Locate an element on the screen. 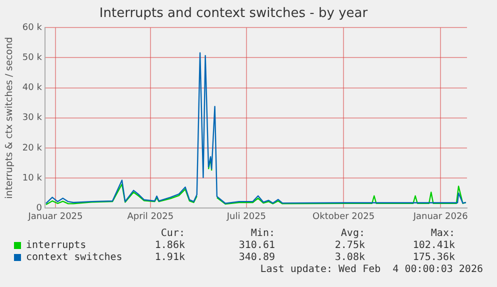 Image resolution: width=497 pixels, height=287 pixels. text: Max: is located at coordinates (442, 233).